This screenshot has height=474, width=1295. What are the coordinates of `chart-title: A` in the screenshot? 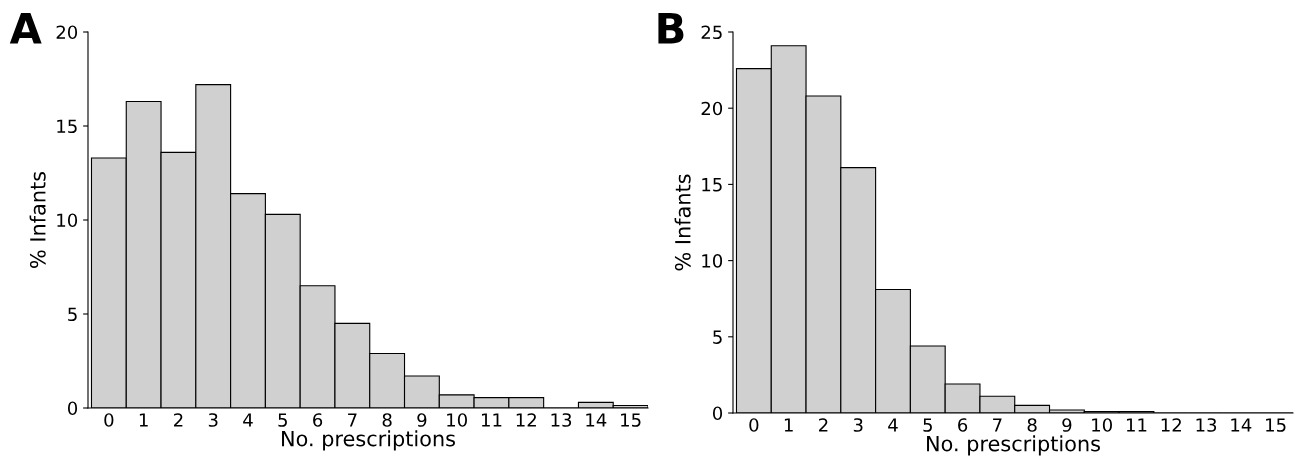 It's located at (25, 28).